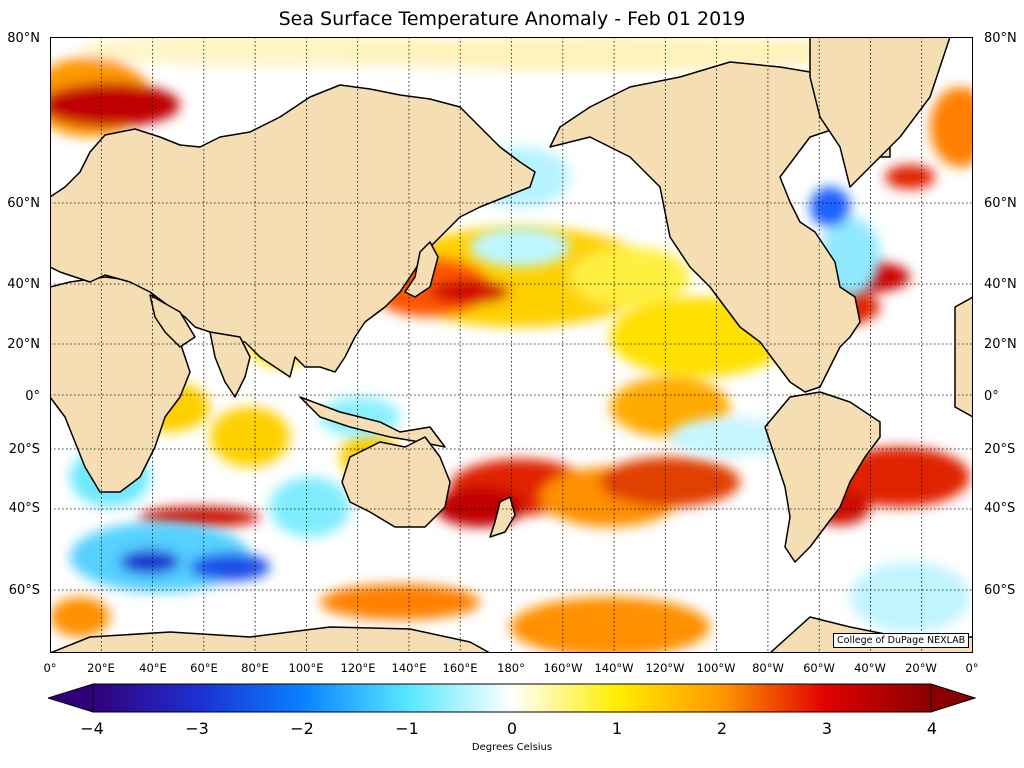 This screenshot has width=1024, height=768. Describe the element at coordinates (822, 477) in the screenshot. I see `south-america-land` at that location.